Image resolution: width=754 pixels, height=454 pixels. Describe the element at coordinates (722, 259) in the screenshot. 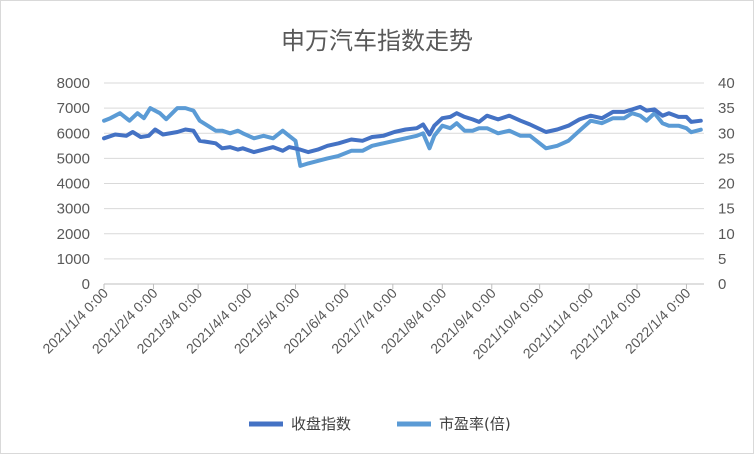

I see `right-tick-label: 5` at that location.